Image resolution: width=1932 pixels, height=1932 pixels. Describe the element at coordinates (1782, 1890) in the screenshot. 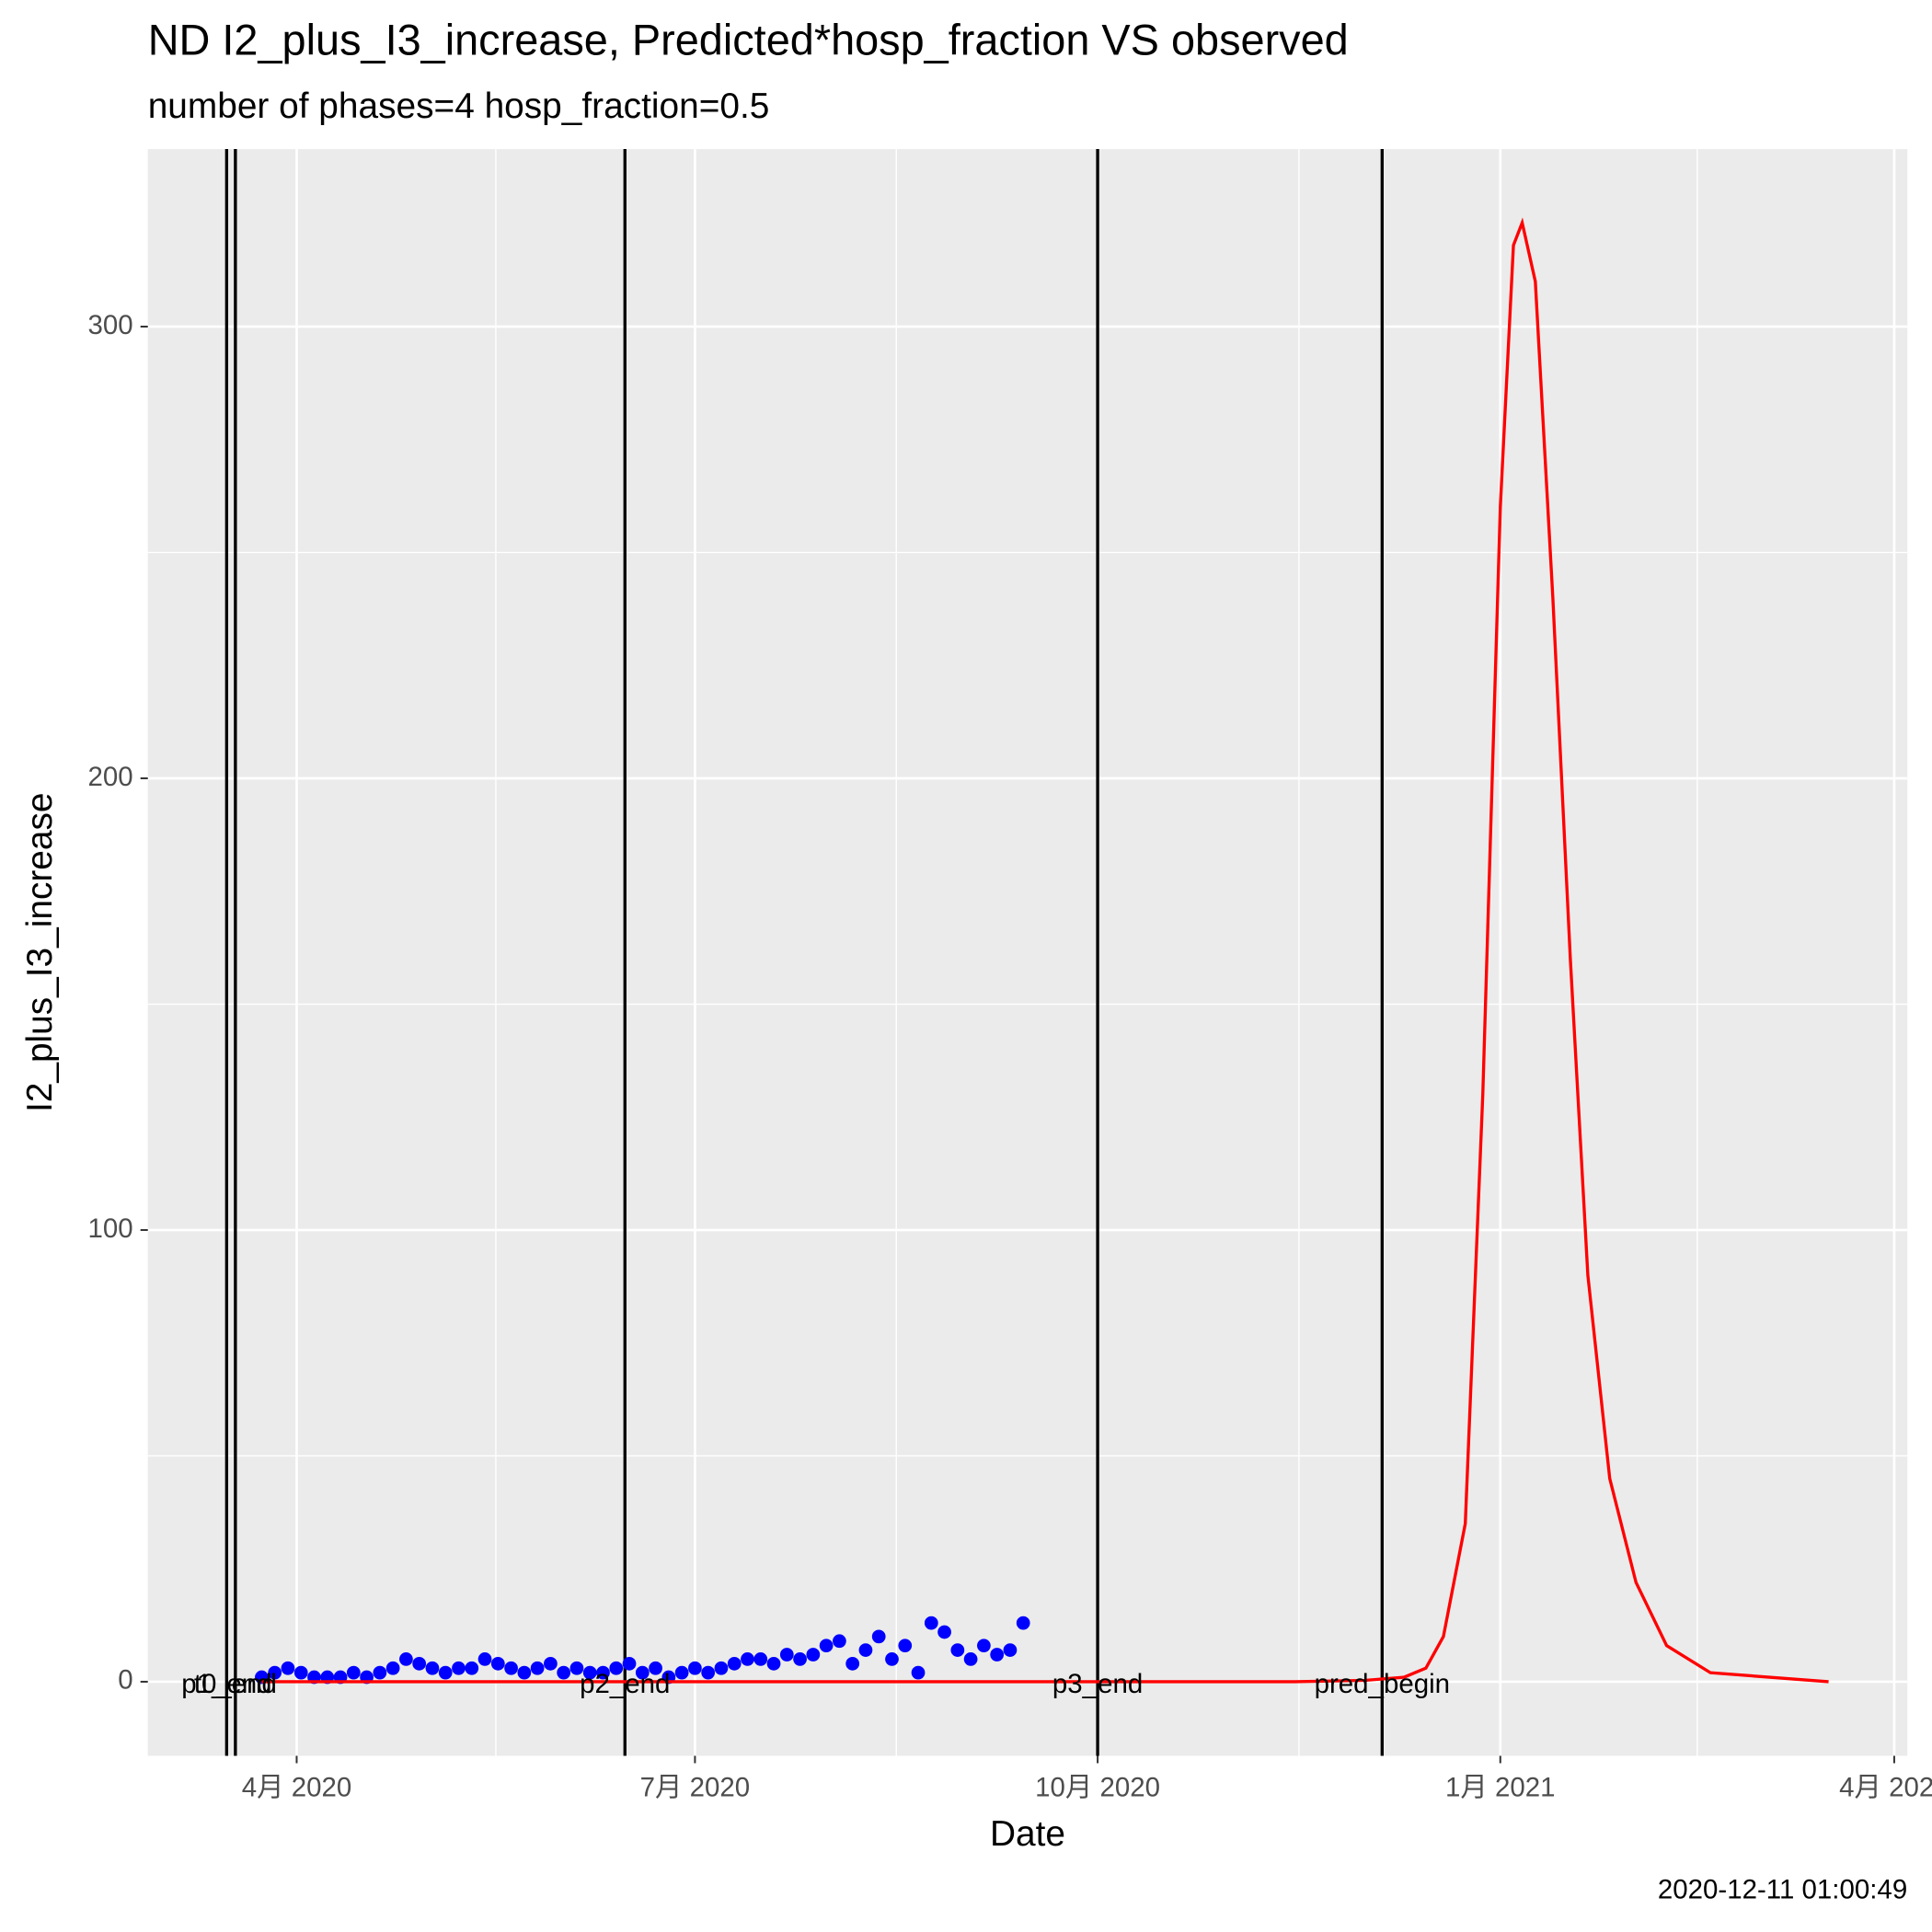

I see `caption: 2020-12-11 01:00:49` at that location.